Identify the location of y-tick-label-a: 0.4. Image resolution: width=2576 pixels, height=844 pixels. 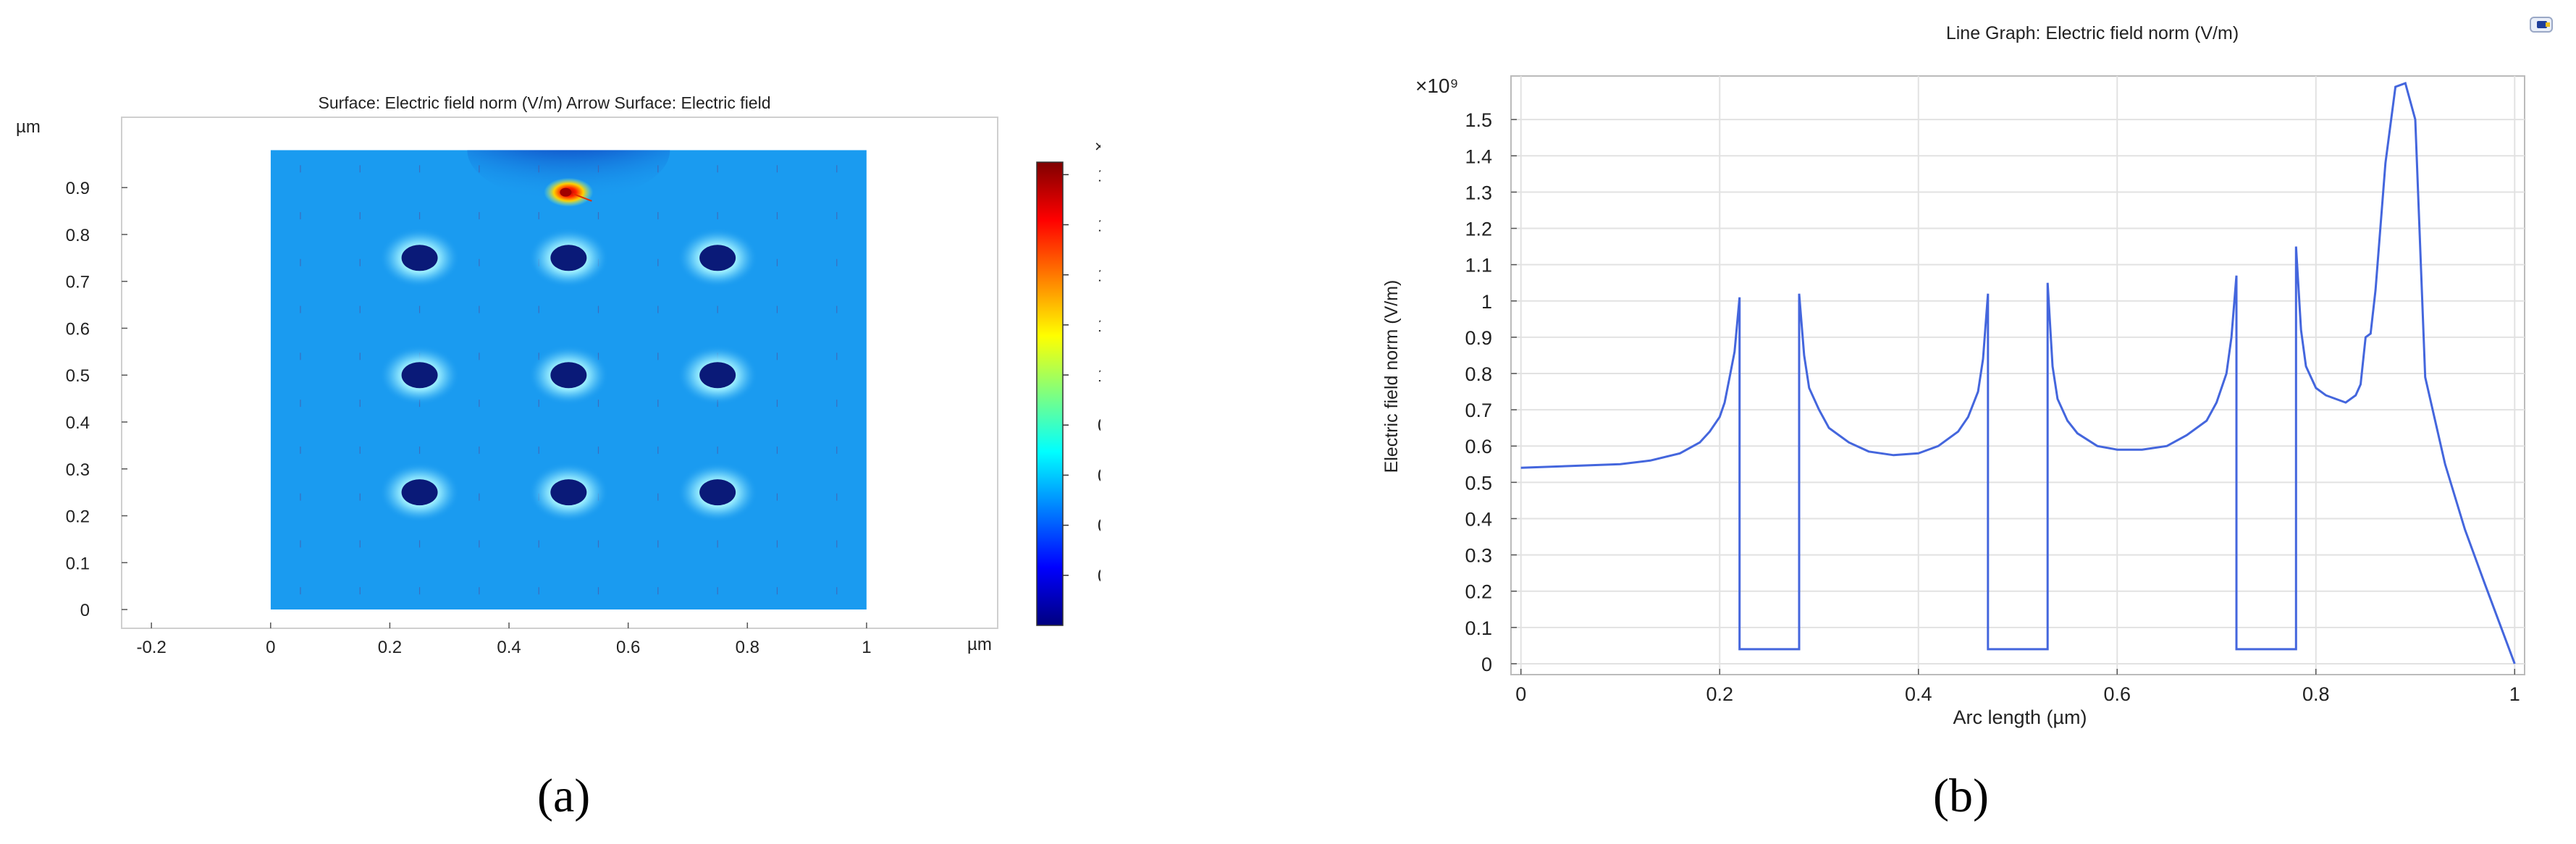
(78, 423).